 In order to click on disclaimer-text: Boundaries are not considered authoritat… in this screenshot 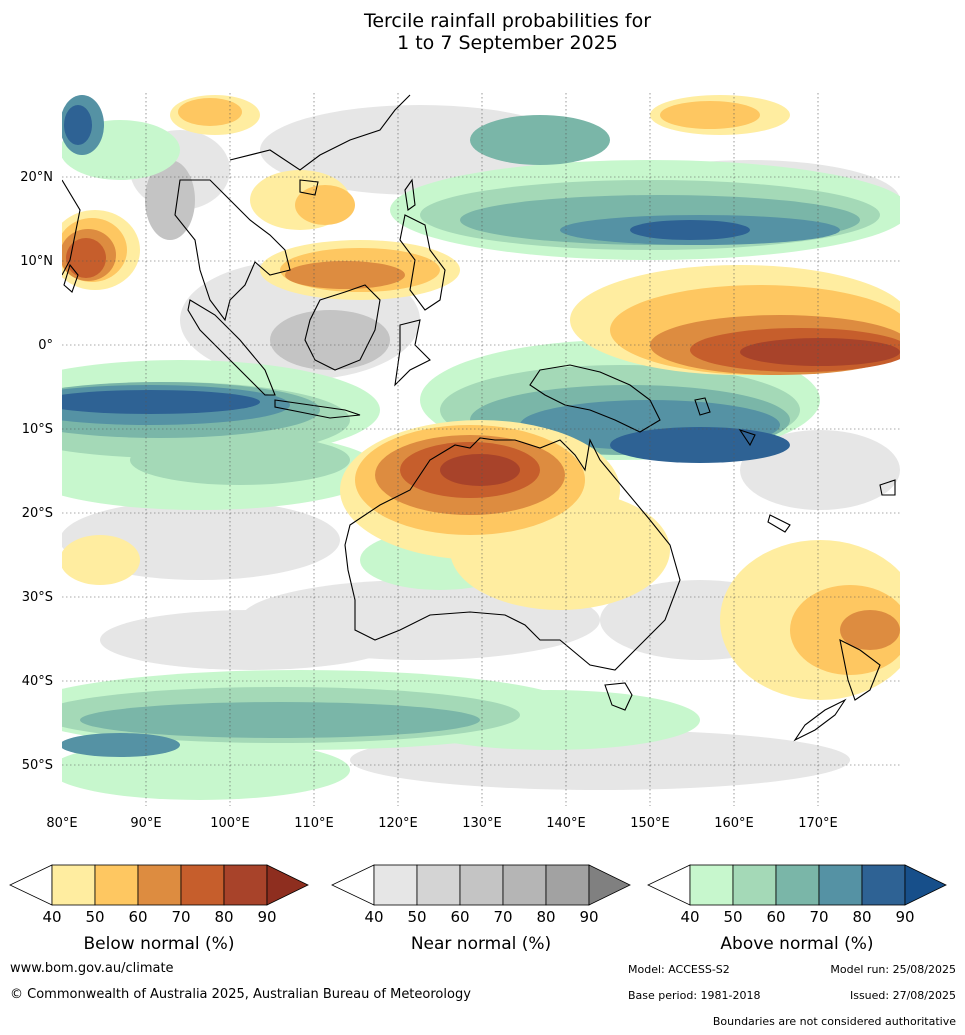, I will do `click(834, 1021)`.